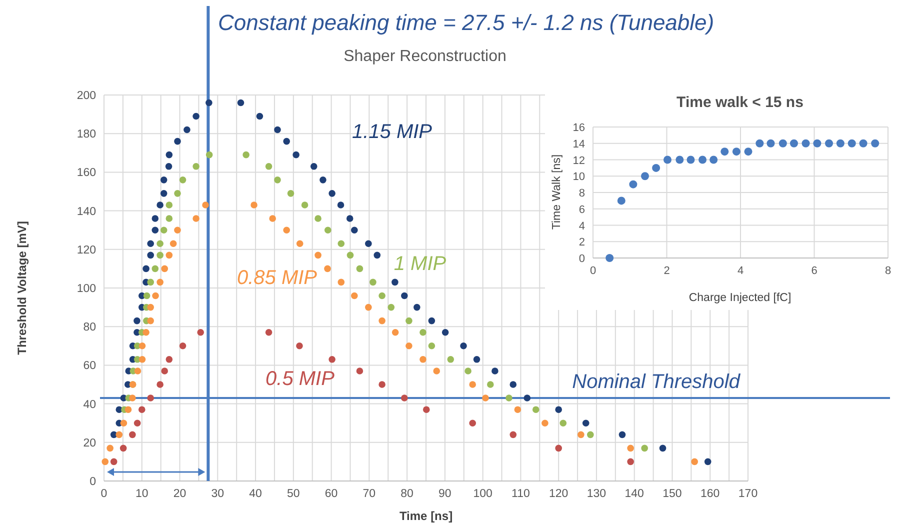  What do you see at coordinates (293, 494) in the screenshot?
I see `x-tick-label: 50` at bounding box center [293, 494].